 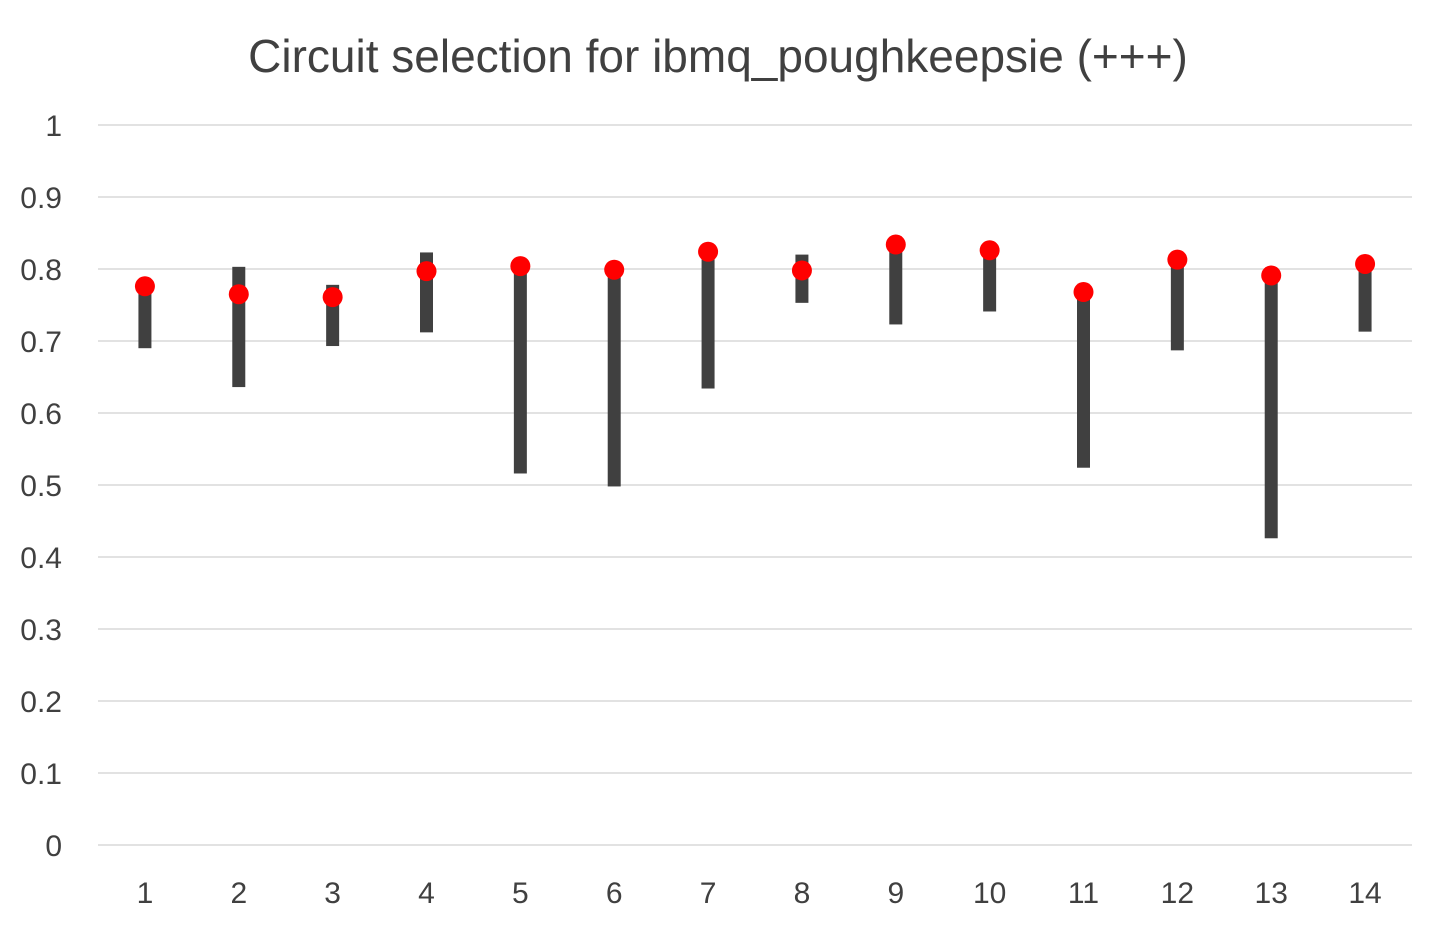 I want to click on y-tick-label: 0.8, so click(x=41, y=270).